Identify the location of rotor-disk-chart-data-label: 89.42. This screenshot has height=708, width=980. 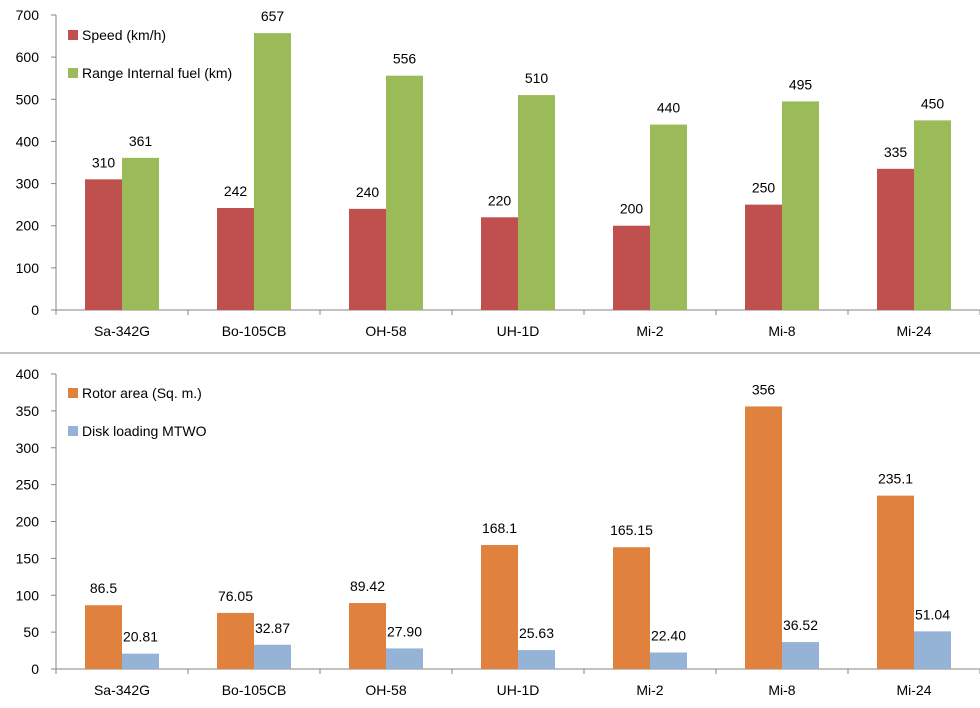
(367, 586).